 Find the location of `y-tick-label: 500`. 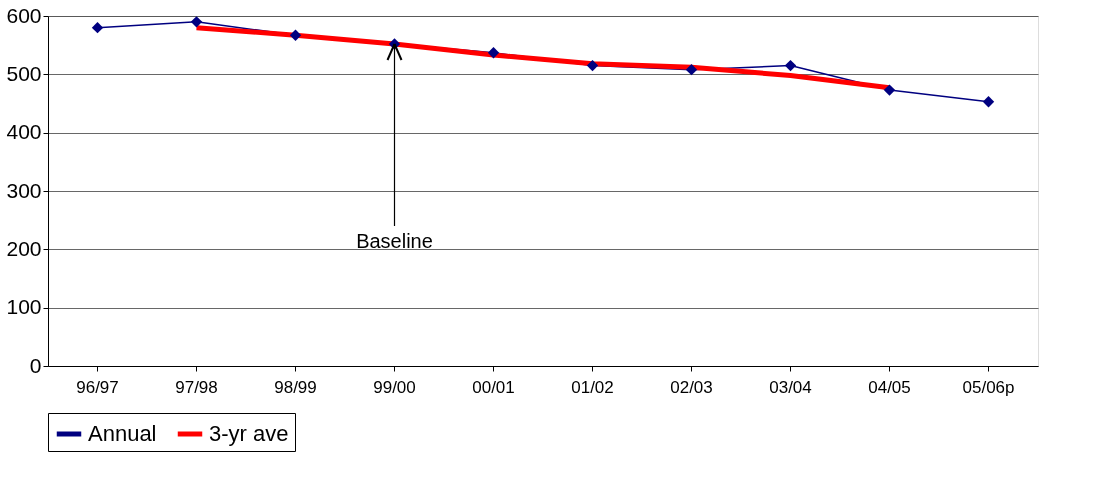

y-tick-label: 500 is located at coordinates (24, 73).